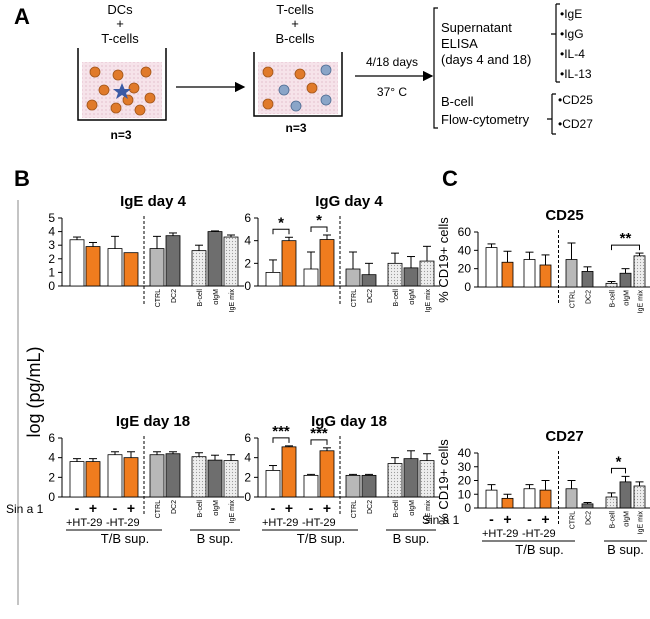 Image resolution: width=650 pixels, height=619 pixels. I want to click on tb-sup-label: T/B sup., so click(539, 549).